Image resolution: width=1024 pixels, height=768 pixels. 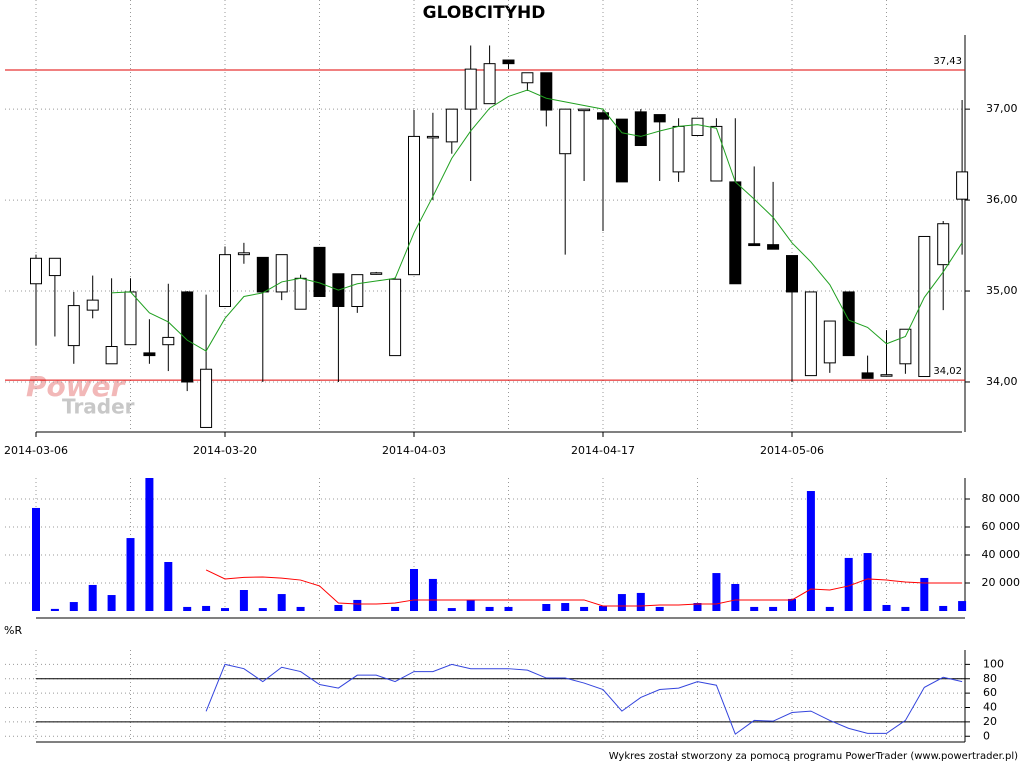 I want to click on level-label: 34,02, so click(x=947, y=371).